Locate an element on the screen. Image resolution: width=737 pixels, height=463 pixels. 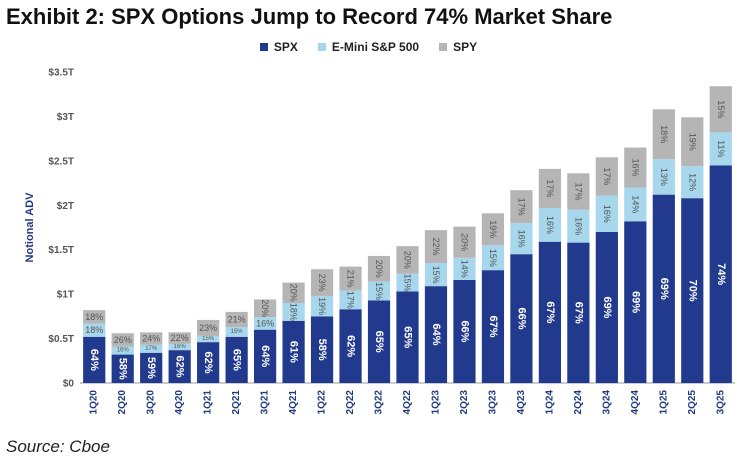
x-tick-label: 3Q22 is located at coordinates (379, 402).